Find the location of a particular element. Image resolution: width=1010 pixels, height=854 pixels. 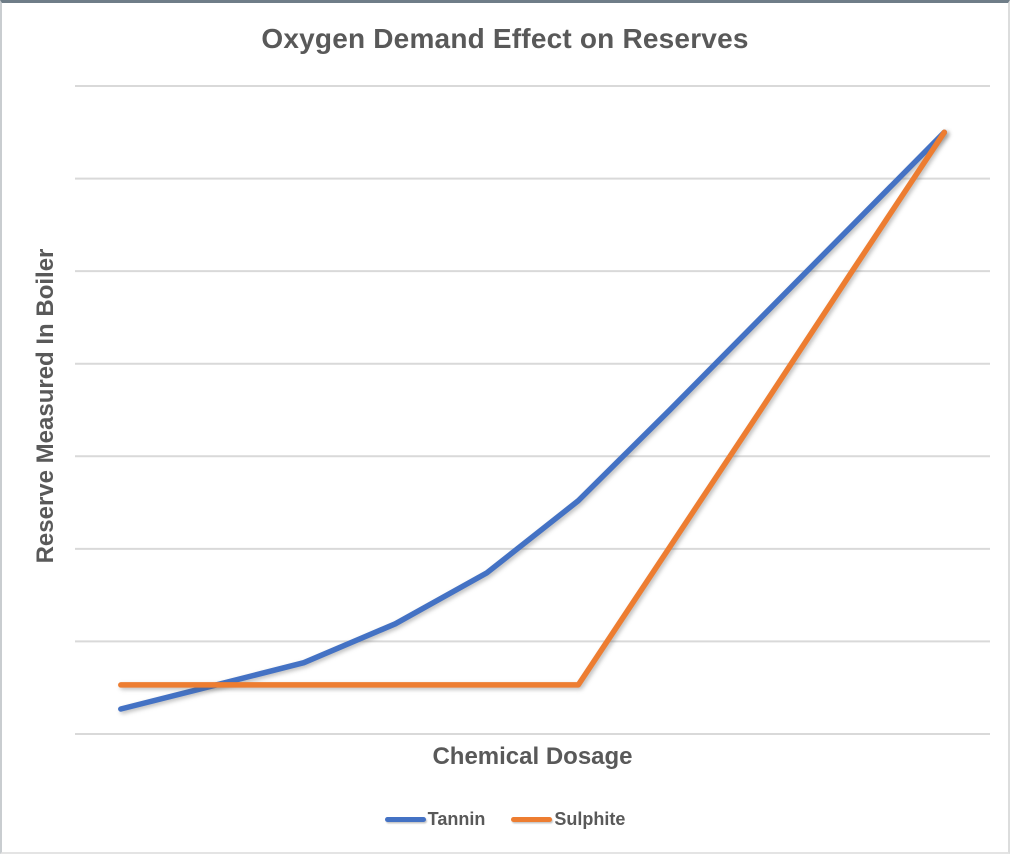

legend-item-tannin: Tannin is located at coordinates (435, 819).